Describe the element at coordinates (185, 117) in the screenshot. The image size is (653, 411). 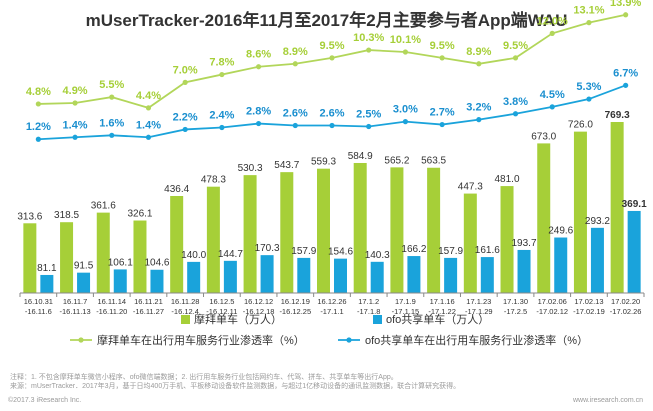
I see `ofo-rate-label: 2.2%` at that location.